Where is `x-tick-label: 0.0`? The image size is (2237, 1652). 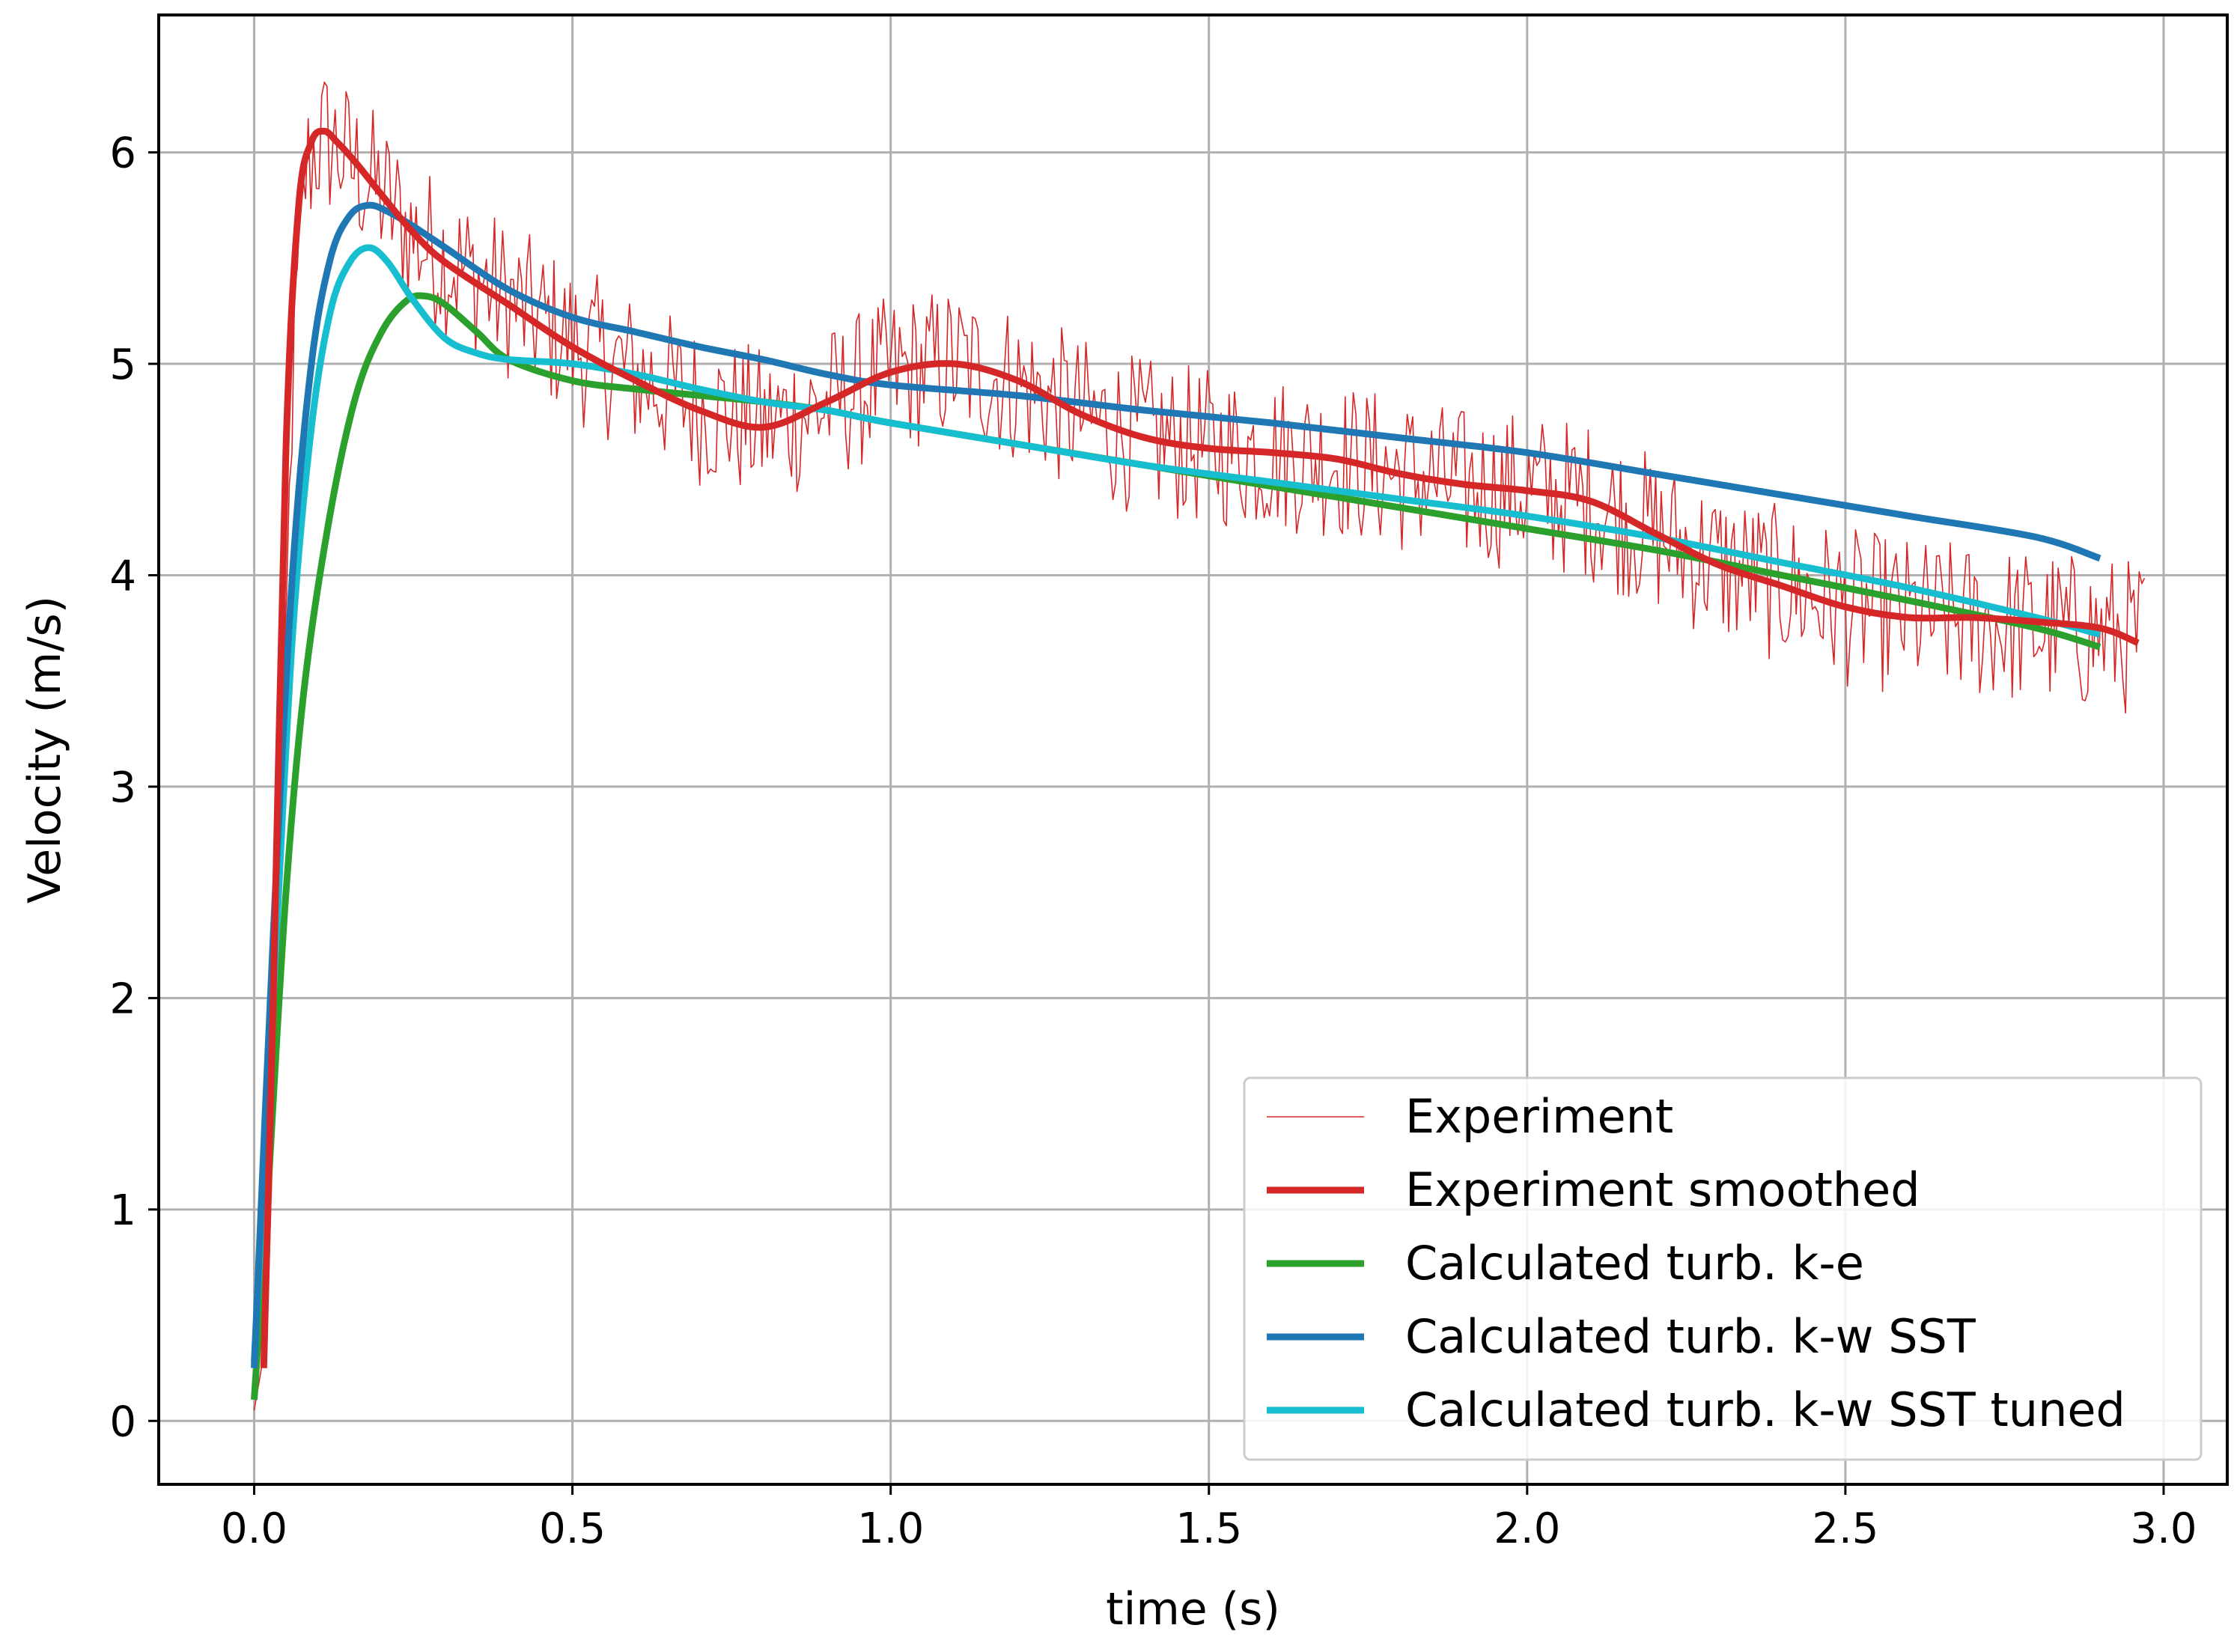 x-tick-label: 0.0 is located at coordinates (254, 1529).